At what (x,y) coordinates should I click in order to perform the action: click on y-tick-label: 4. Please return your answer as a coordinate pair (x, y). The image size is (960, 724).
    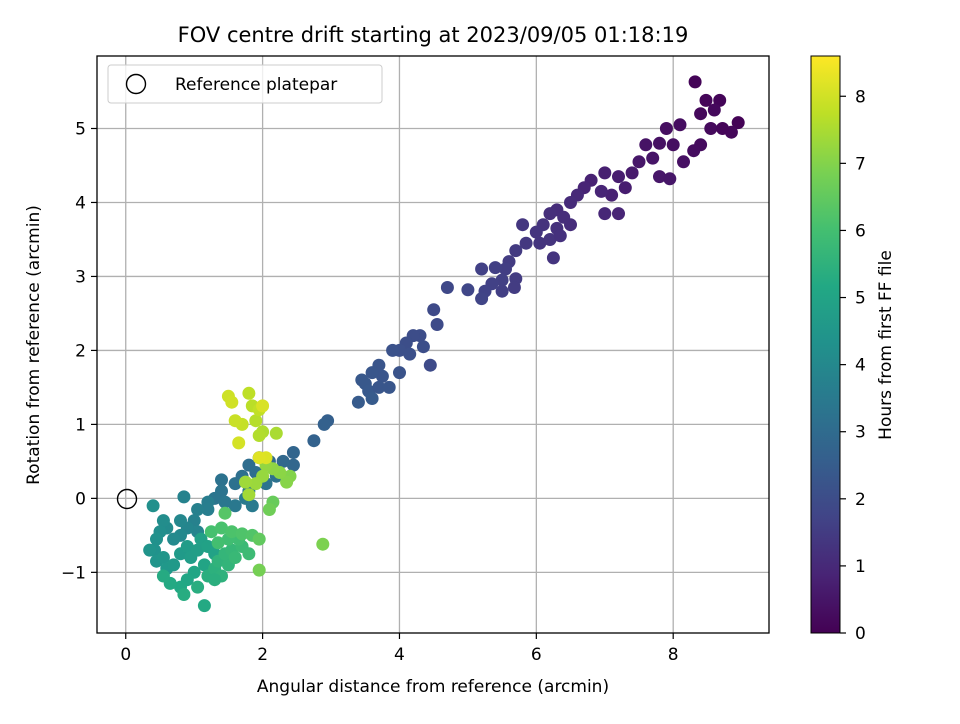
    Looking at the image, I should click on (80, 203).